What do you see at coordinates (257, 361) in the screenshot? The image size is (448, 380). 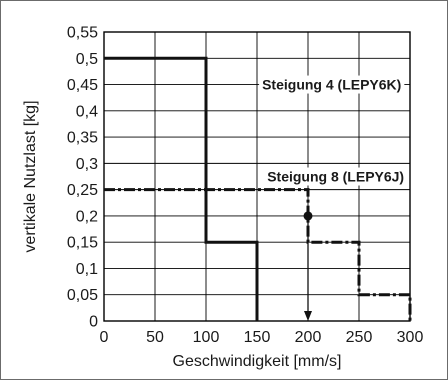 I see `x-axis-title: Geschwindigkeit [mm/s]` at bounding box center [257, 361].